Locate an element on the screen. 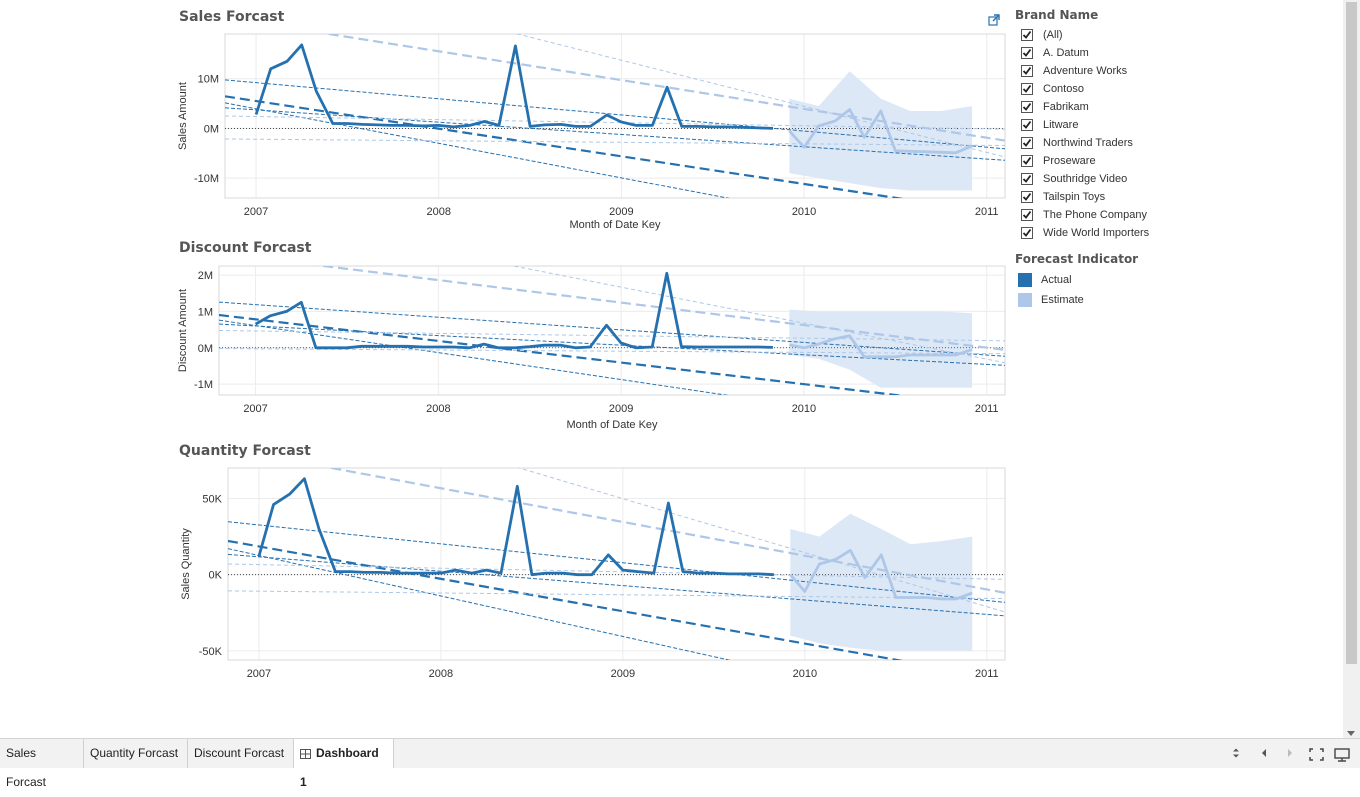 This screenshot has height=797, width=1360. plot-area is located at coordinates (612, 330).